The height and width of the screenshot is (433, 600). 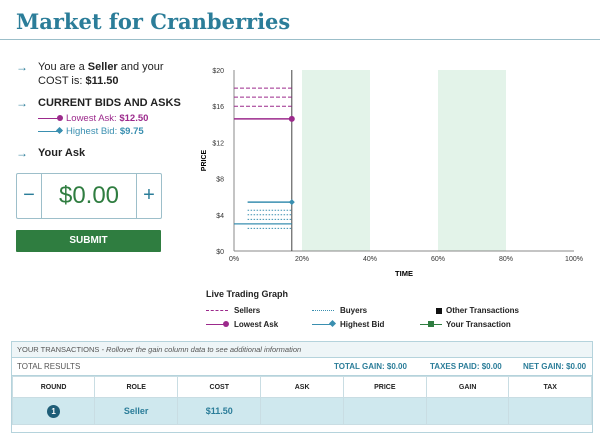 I want to click on transactions-title: YOUR TRANSACTIONS, so click(x=58, y=349).